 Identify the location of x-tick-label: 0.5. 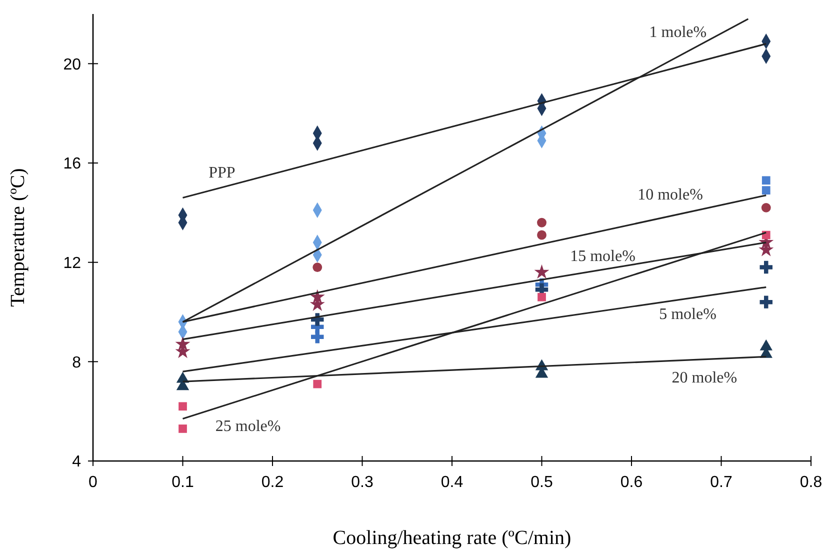
(541, 482).